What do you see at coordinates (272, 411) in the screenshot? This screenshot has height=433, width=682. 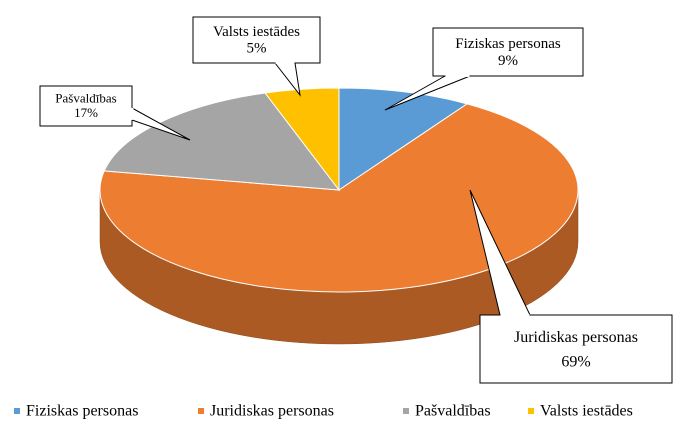 I see `legend-label: Juridiskas personas` at bounding box center [272, 411].